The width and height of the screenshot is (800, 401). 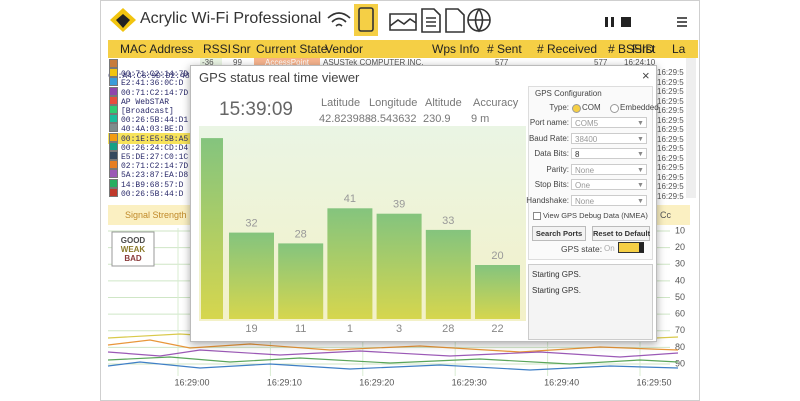 What do you see at coordinates (149, 184) in the screenshot?
I see `table-row: 14:B9:68:57:D` at bounding box center [149, 184].